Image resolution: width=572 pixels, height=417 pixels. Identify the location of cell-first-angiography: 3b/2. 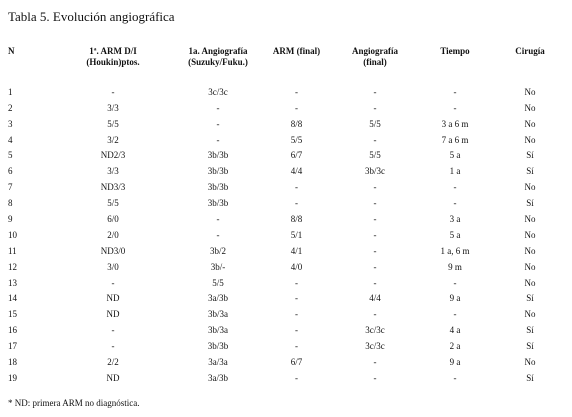
(217, 250).